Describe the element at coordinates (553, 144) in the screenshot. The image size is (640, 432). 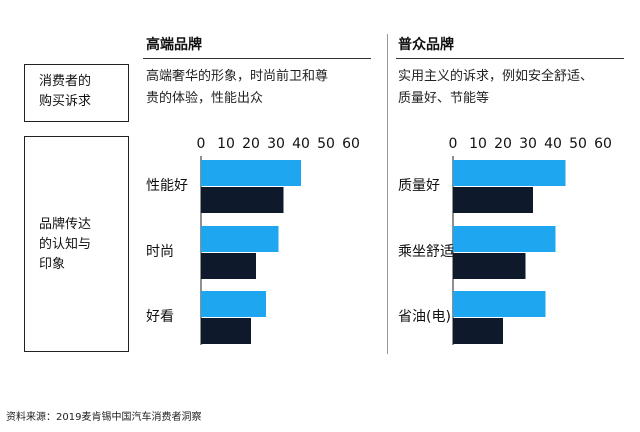
I see `mass-x-tick-label: 40` at that location.